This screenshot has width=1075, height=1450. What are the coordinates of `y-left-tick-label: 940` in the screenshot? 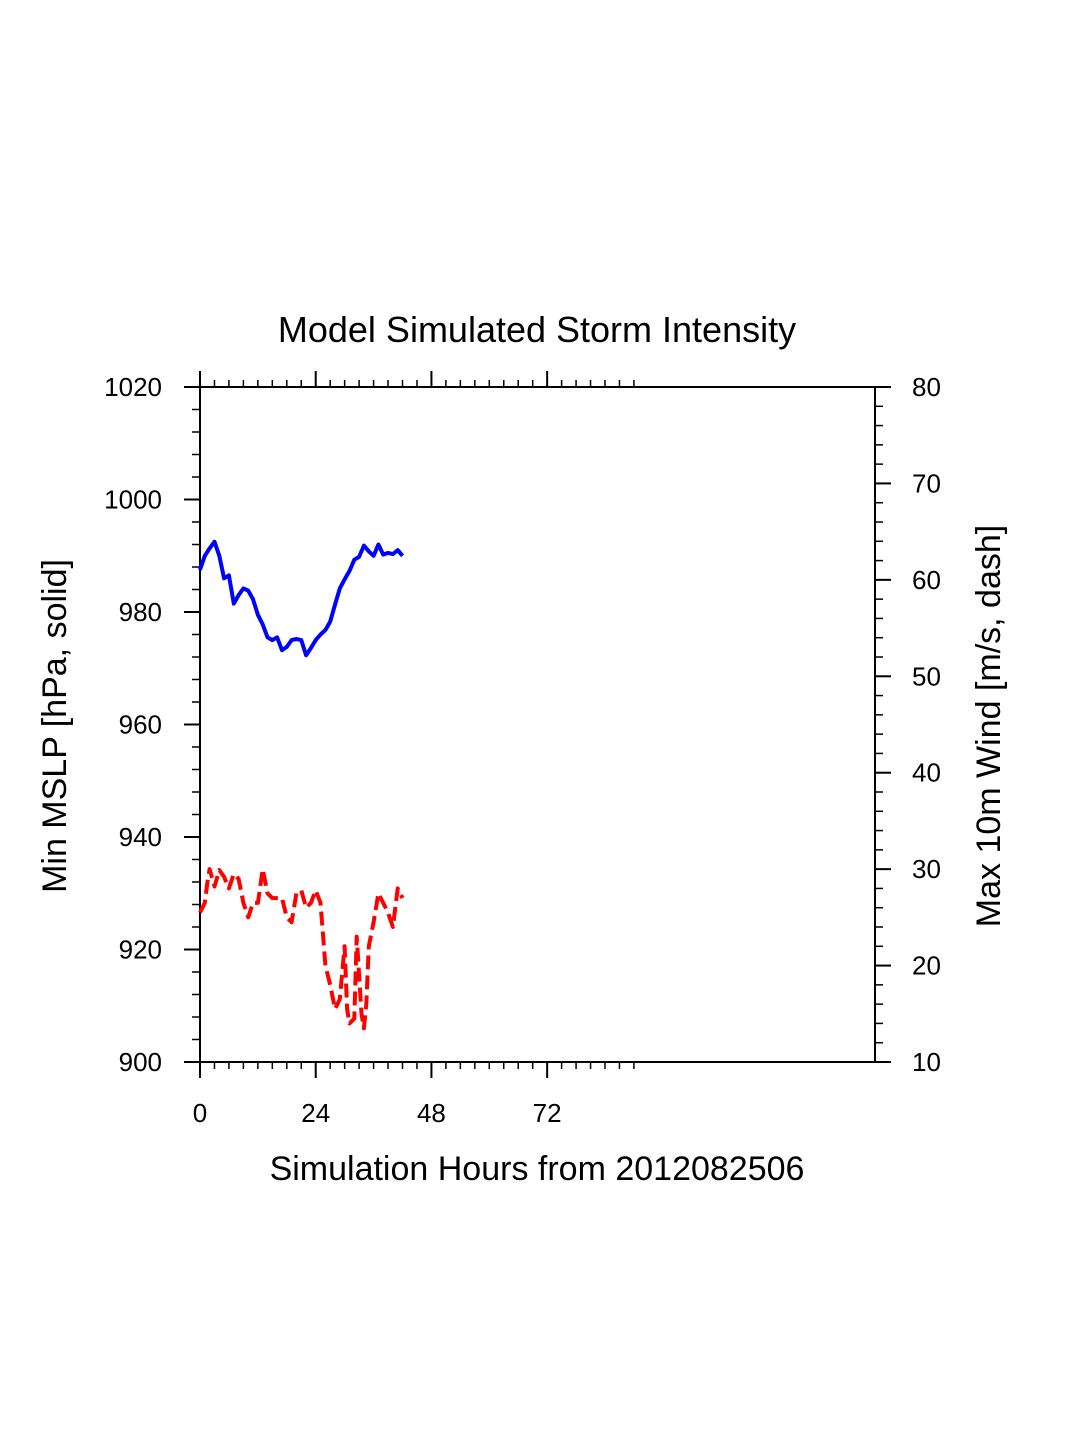 It's located at (140, 837).